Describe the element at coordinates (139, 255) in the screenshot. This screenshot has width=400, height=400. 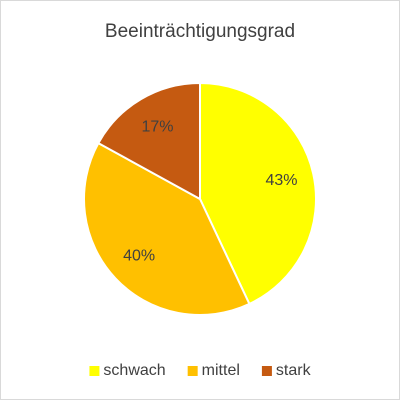
I see `data-label: 40%` at that location.